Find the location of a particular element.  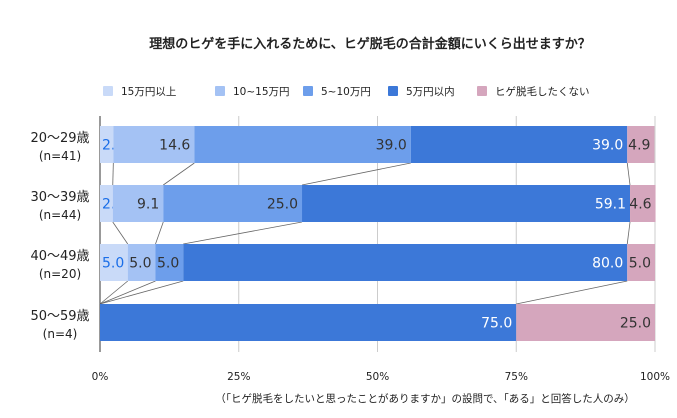

category-label: 40〜49歳 is located at coordinates (59, 256).